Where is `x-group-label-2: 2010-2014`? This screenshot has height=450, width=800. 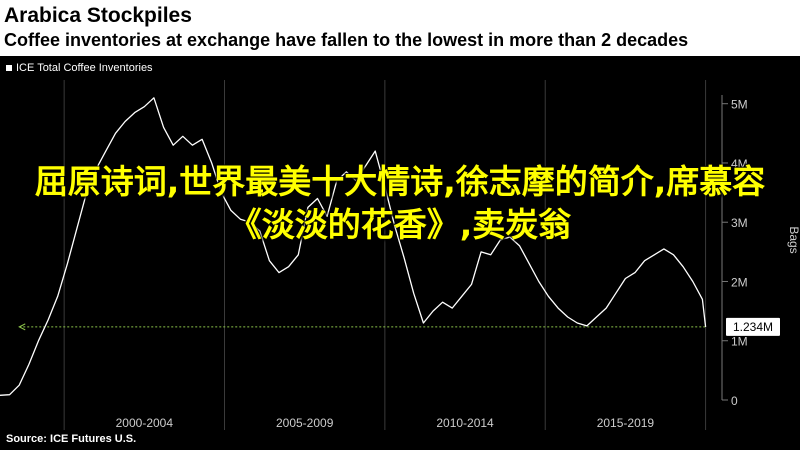 x-group-label-2: 2010-2014 is located at coordinates (465, 423).